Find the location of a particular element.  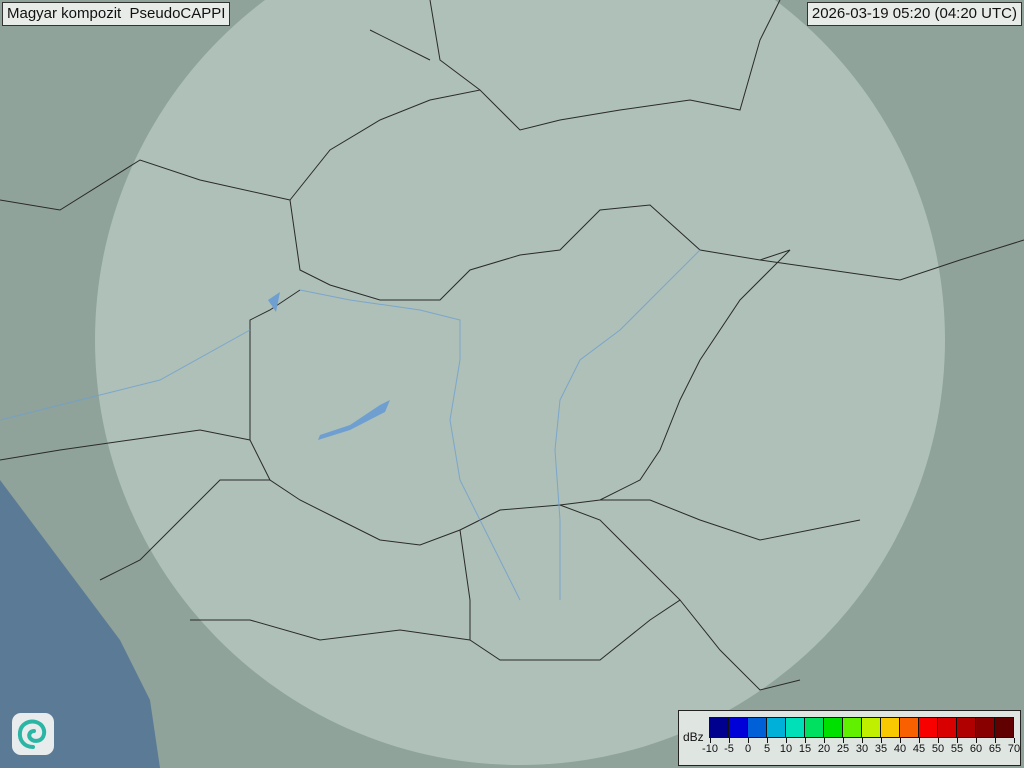

tick-label: 35 is located at coordinates (881, 749).